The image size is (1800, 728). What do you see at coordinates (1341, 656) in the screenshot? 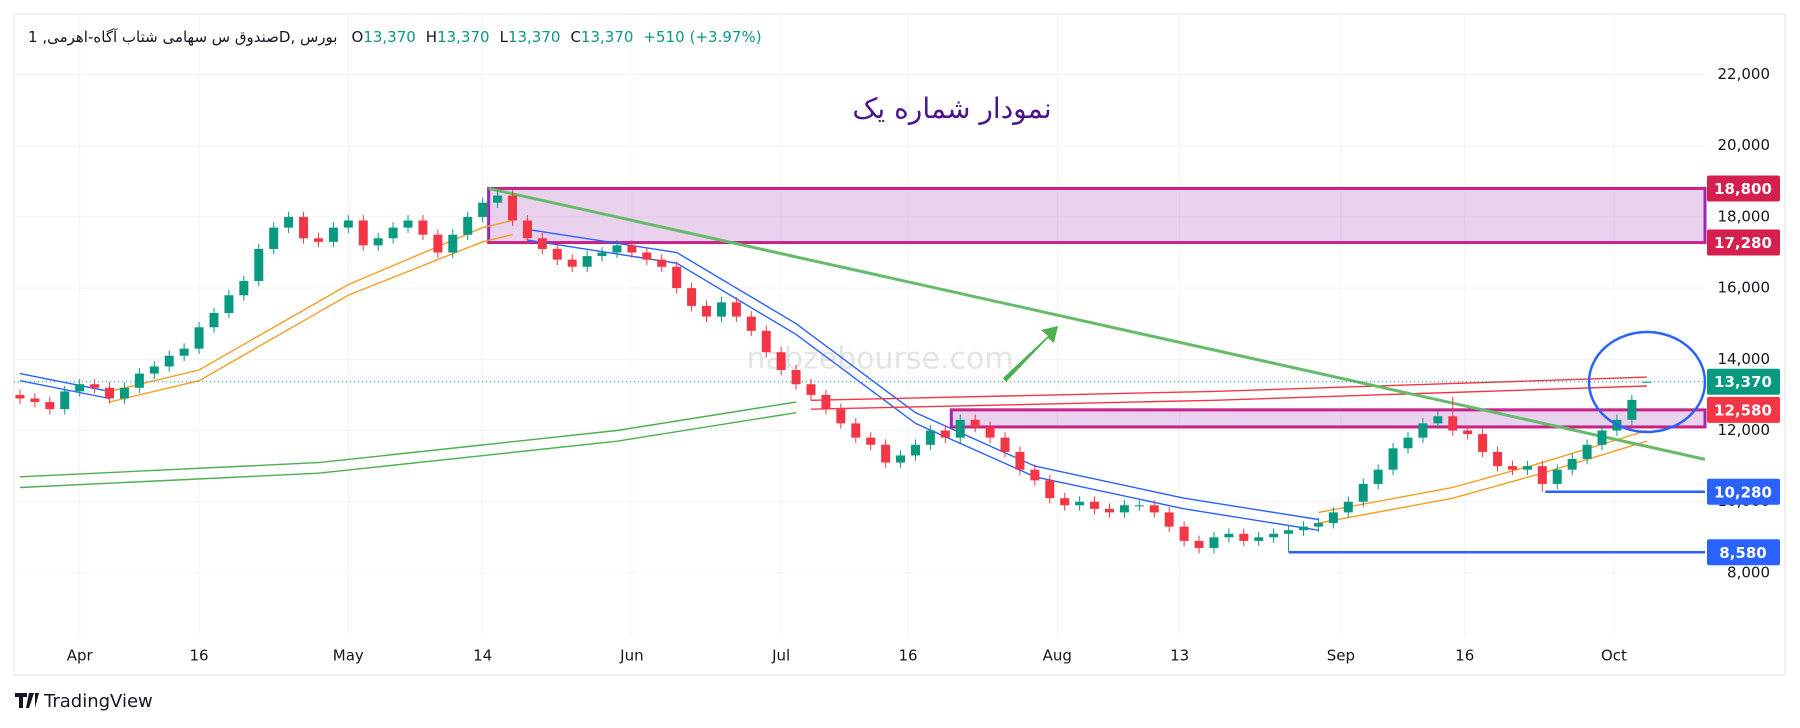
I see `x-tick-label: Sep` at bounding box center [1341, 656].